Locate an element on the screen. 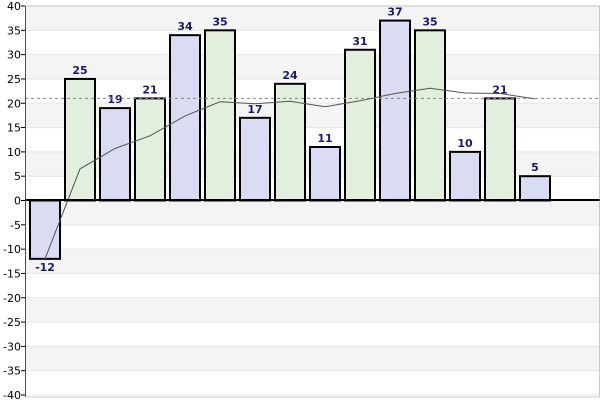 The height and width of the screenshot is (400, 600). y-tick-label: -10 is located at coordinates (12, 249).